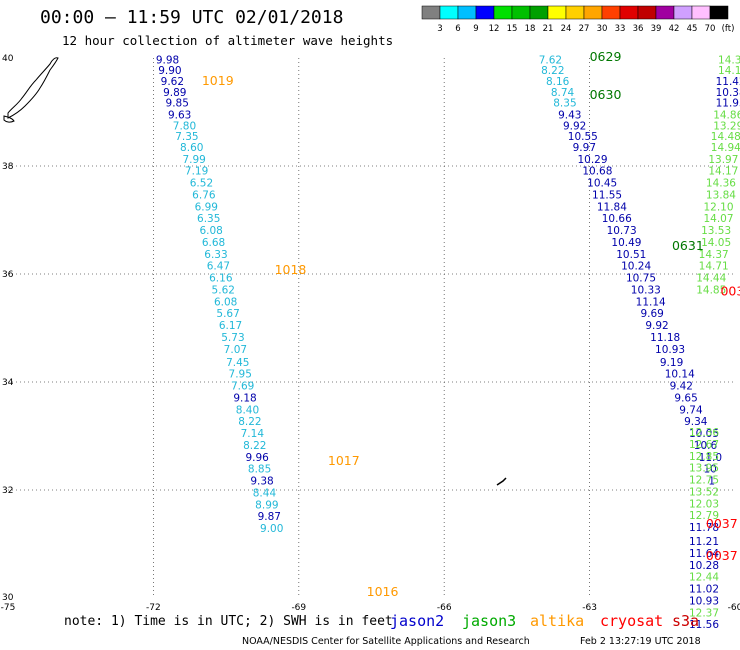  What do you see at coordinates (232, 338) in the screenshot?
I see `wave-height-point: 5.73` at bounding box center [232, 338].